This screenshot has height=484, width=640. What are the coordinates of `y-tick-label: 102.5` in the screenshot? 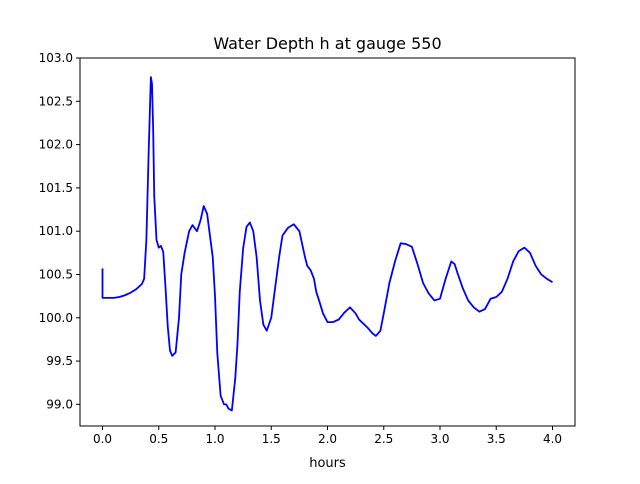 It's located at (56, 101).